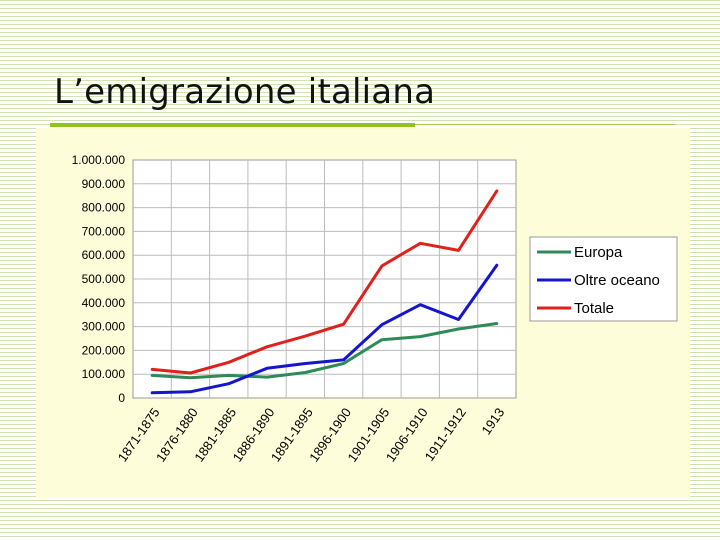  I want to click on legend: Europa Oltre oceano Totale, so click(603, 279).